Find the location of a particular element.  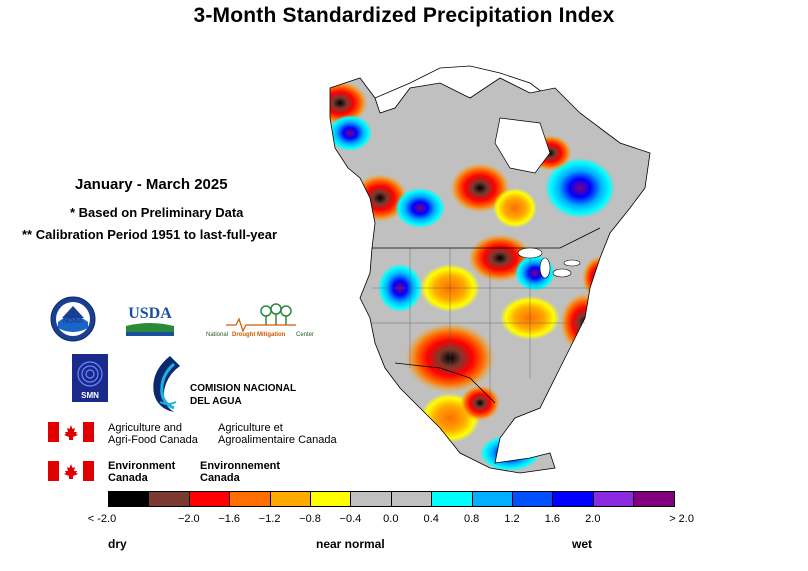

legend-tick-label: −0.4 is located at coordinates (350, 519).